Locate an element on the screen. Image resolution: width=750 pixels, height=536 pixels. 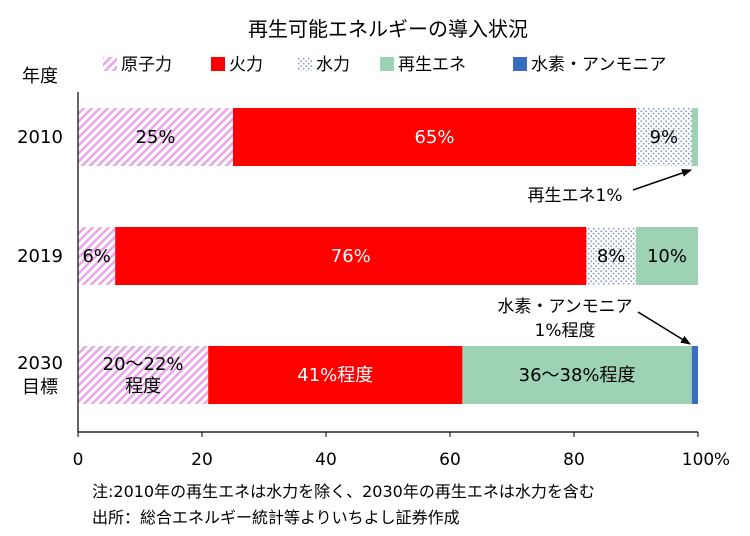
x-tick-label: 100 is located at coordinates (698, 460).